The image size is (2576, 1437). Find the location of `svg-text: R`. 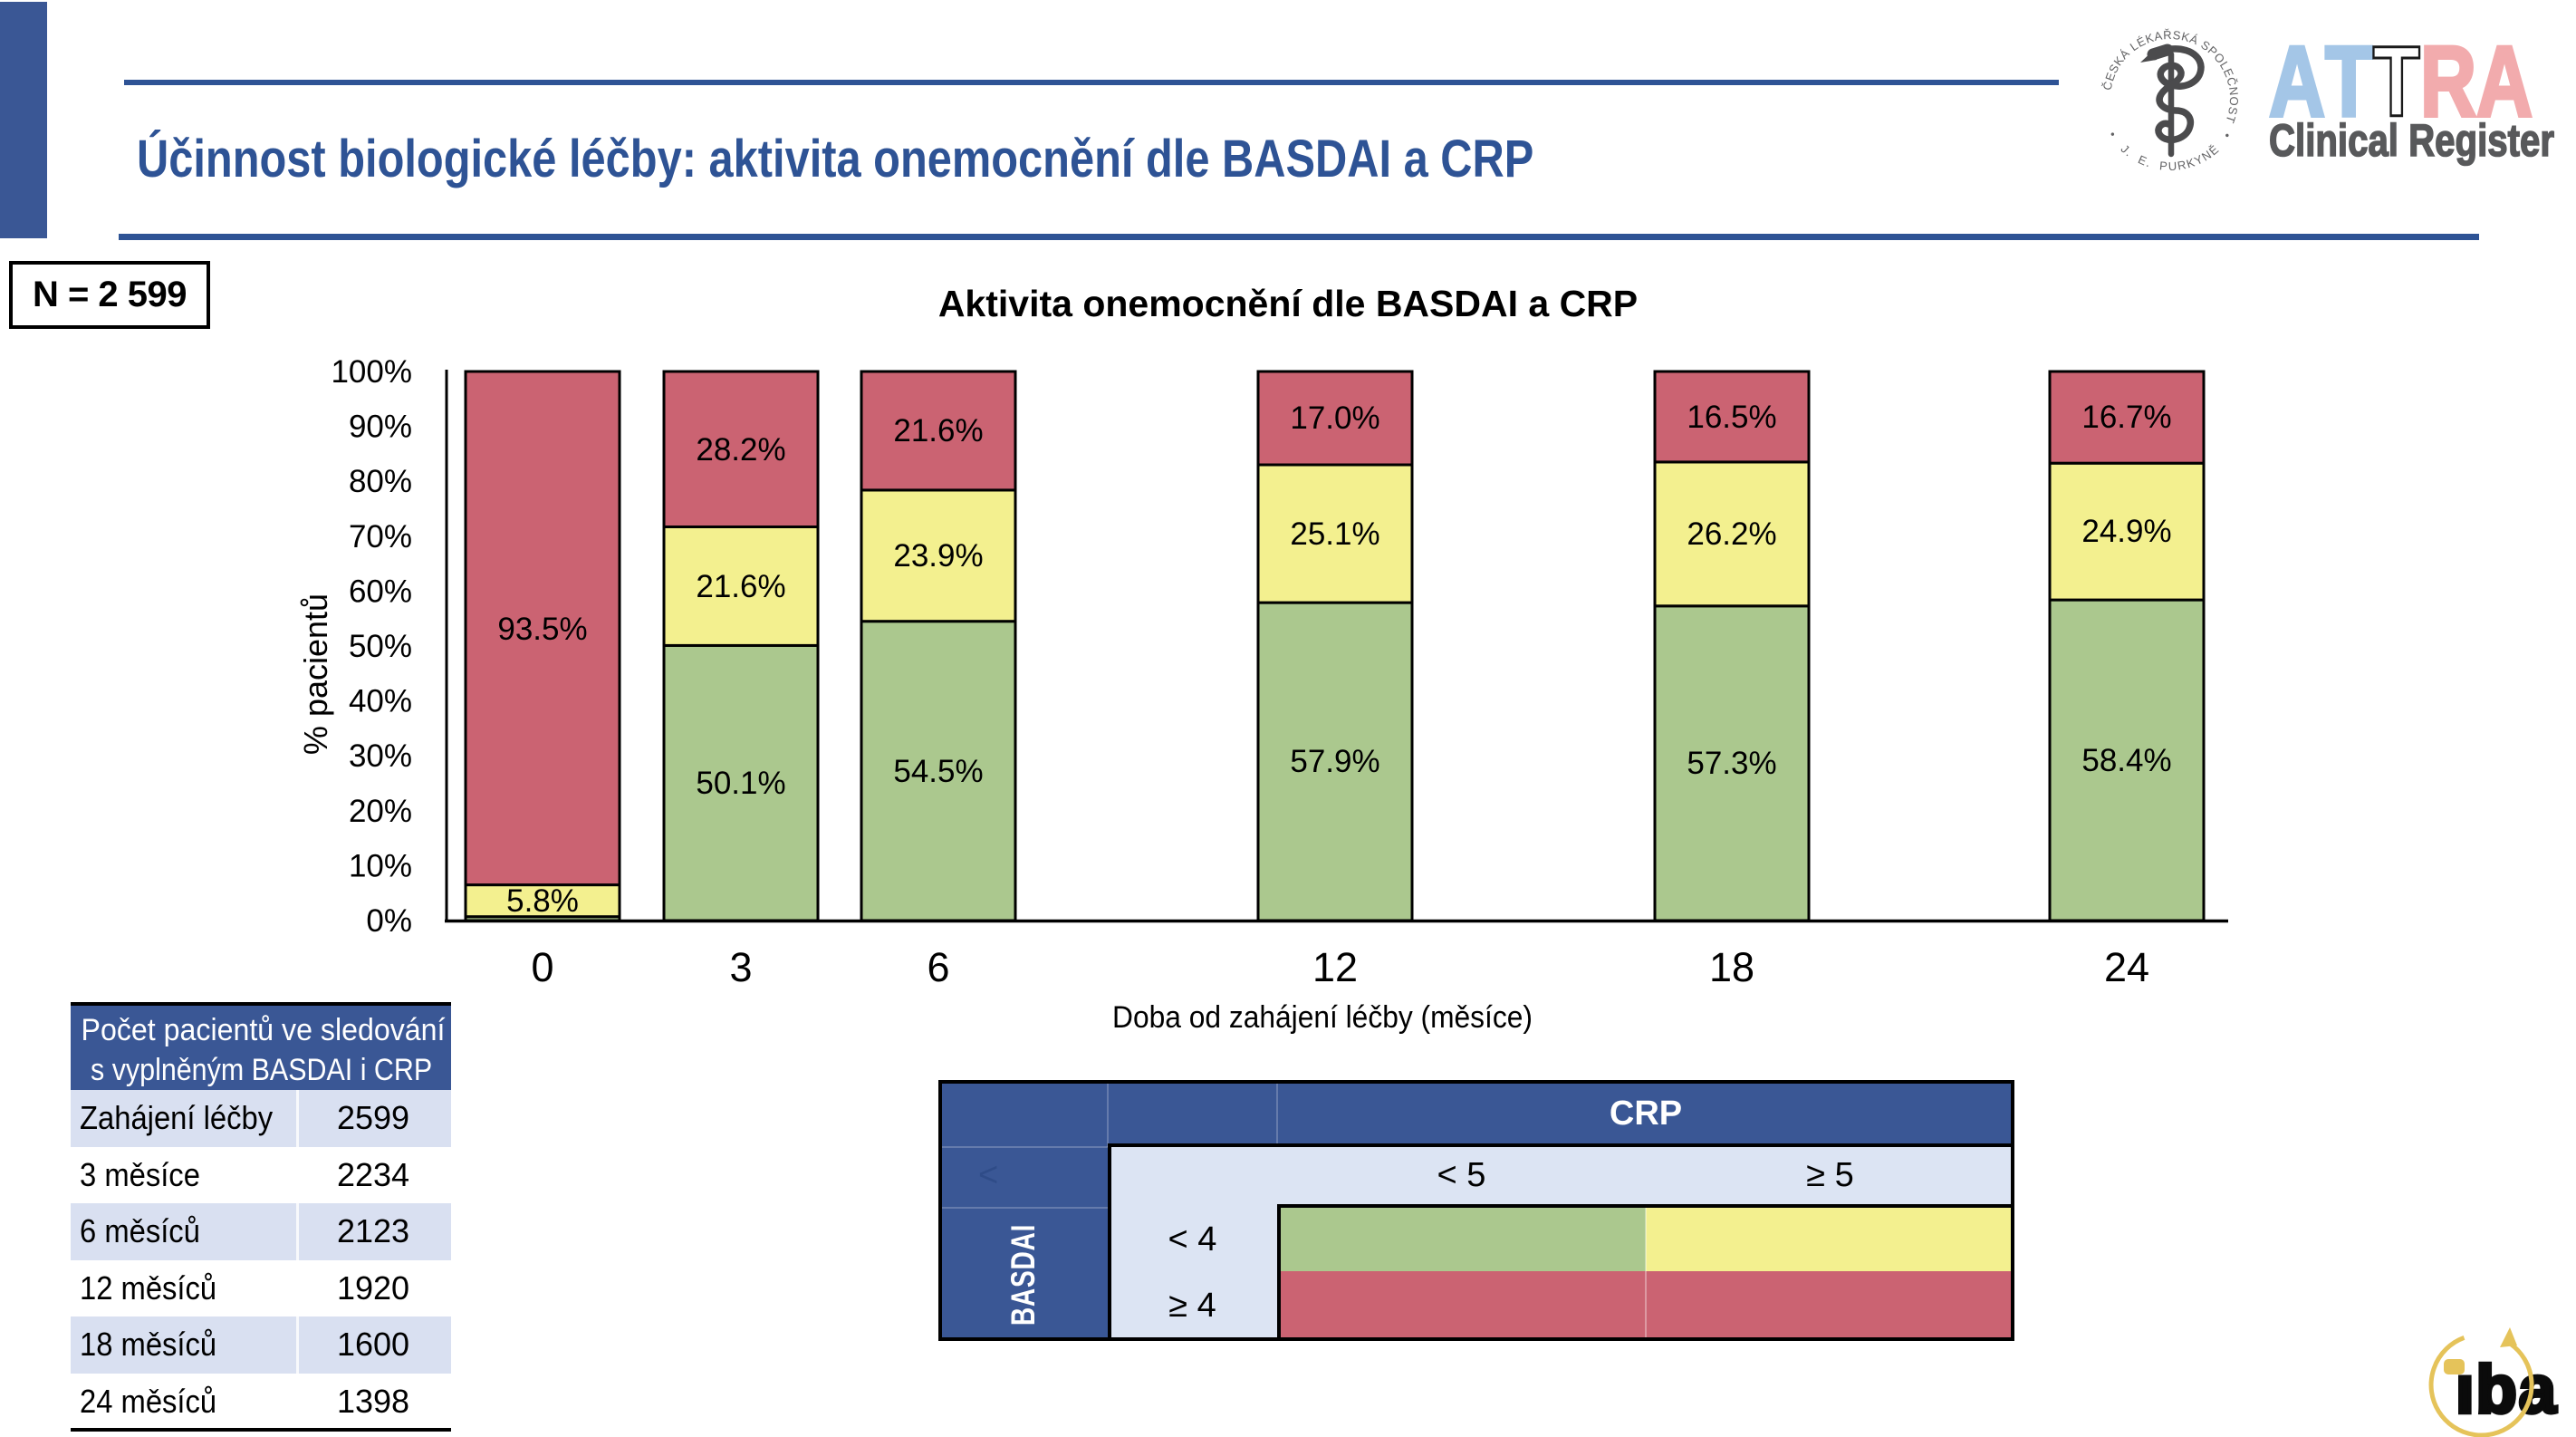

svg-text: R is located at coordinates (2448, 82).